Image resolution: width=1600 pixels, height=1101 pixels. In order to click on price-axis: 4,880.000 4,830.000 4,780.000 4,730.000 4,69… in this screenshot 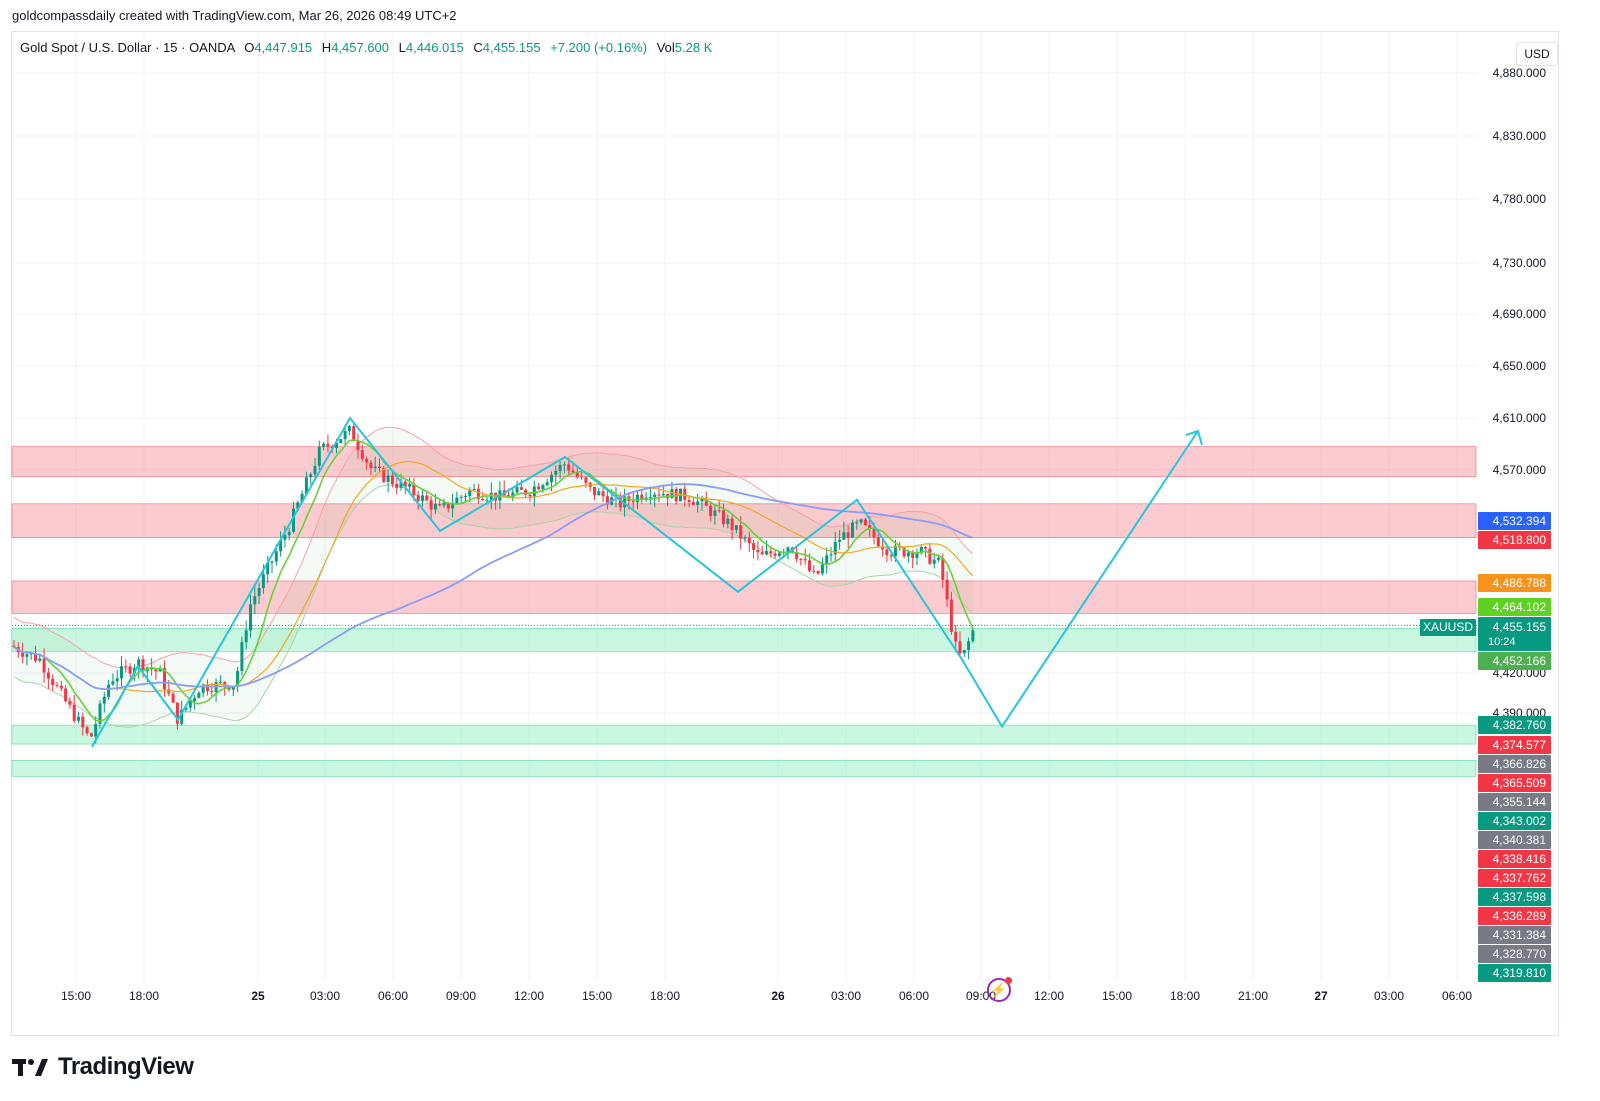, I will do `click(1520, 393)`.